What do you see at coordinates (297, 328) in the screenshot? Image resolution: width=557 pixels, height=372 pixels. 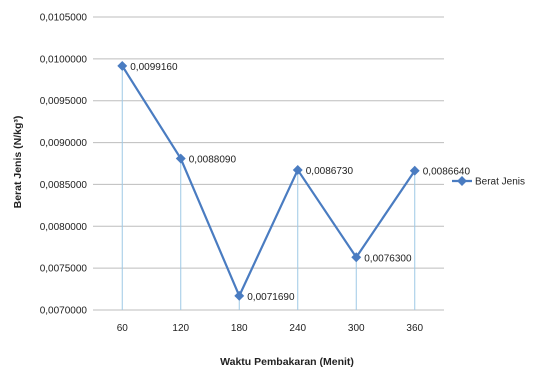 I see `x-tick-label: 240` at bounding box center [297, 328].